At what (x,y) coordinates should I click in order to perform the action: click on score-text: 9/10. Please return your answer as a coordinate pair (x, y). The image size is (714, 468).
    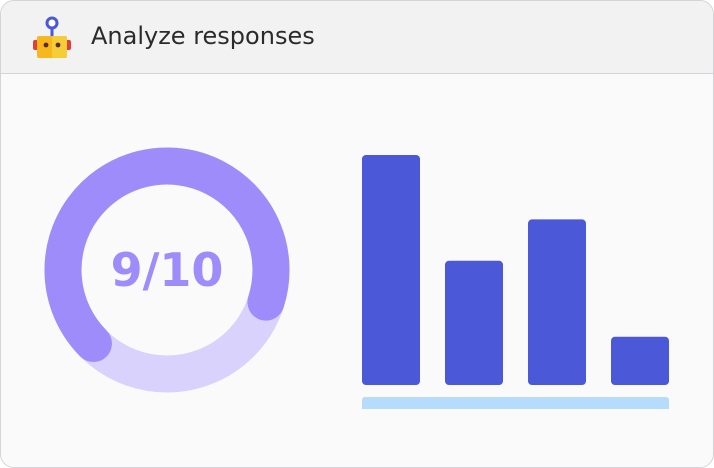
    Looking at the image, I should click on (167, 270).